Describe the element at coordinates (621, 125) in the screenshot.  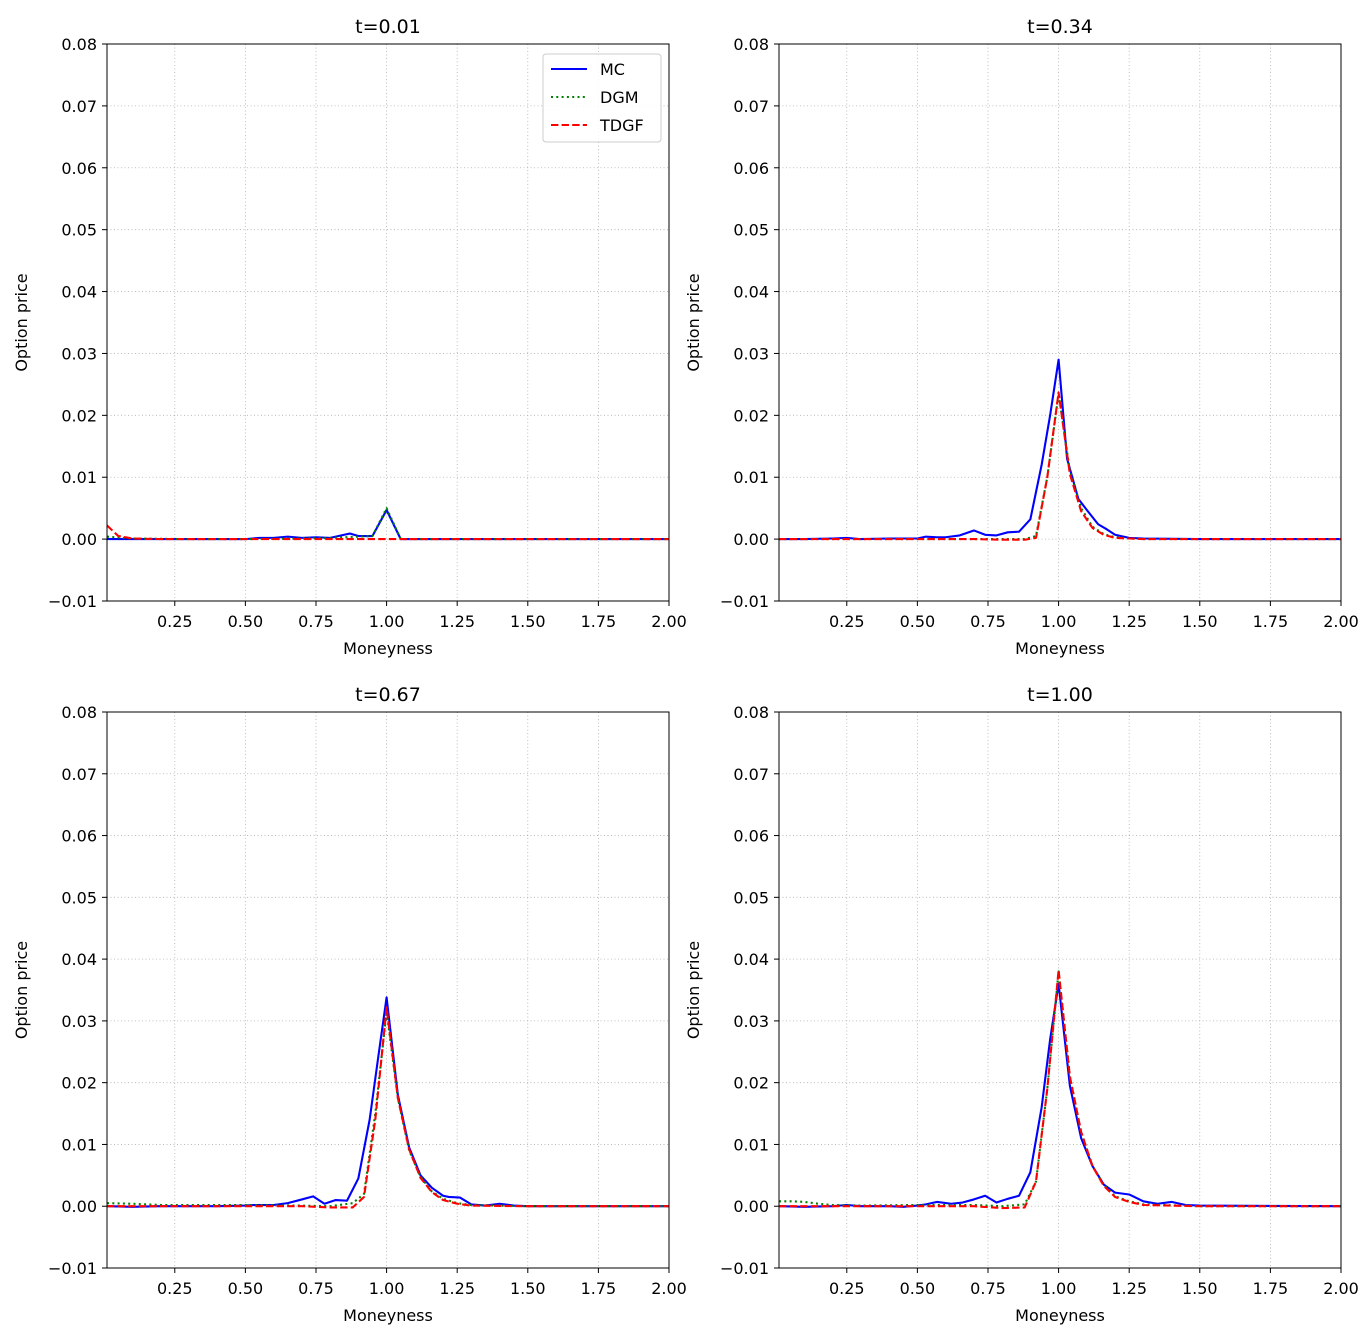
I see `legend-label-tdgf: TDGF` at that location.